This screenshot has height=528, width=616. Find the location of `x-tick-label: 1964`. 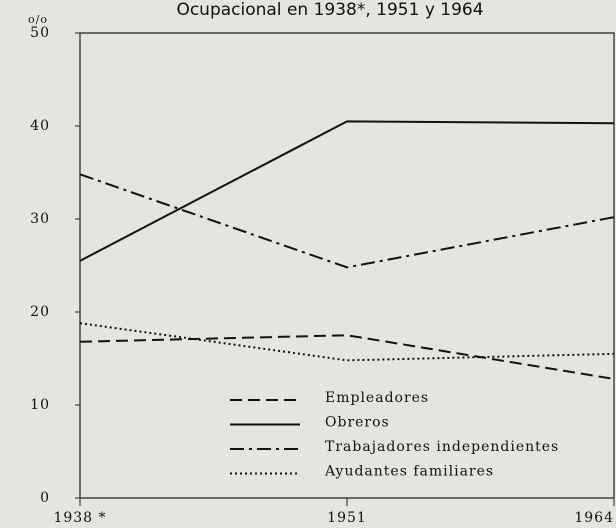

x-tick-label: 1964 is located at coordinates (594, 518).